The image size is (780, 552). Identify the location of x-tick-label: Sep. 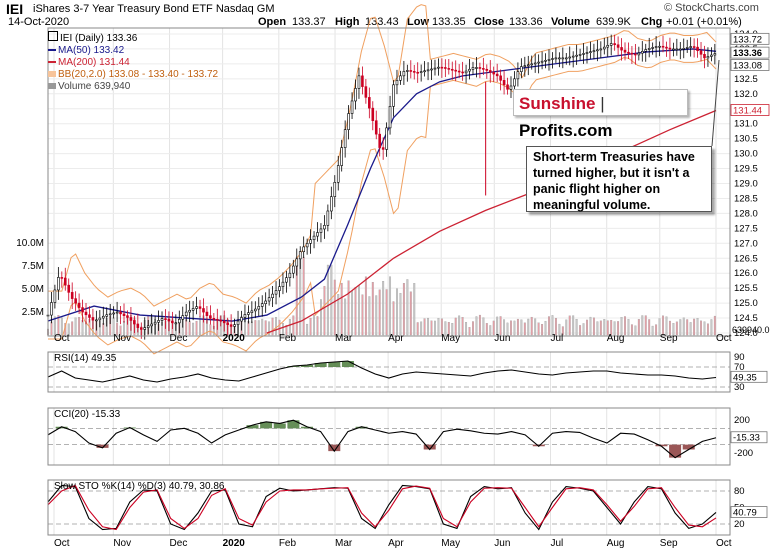
(669, 543).